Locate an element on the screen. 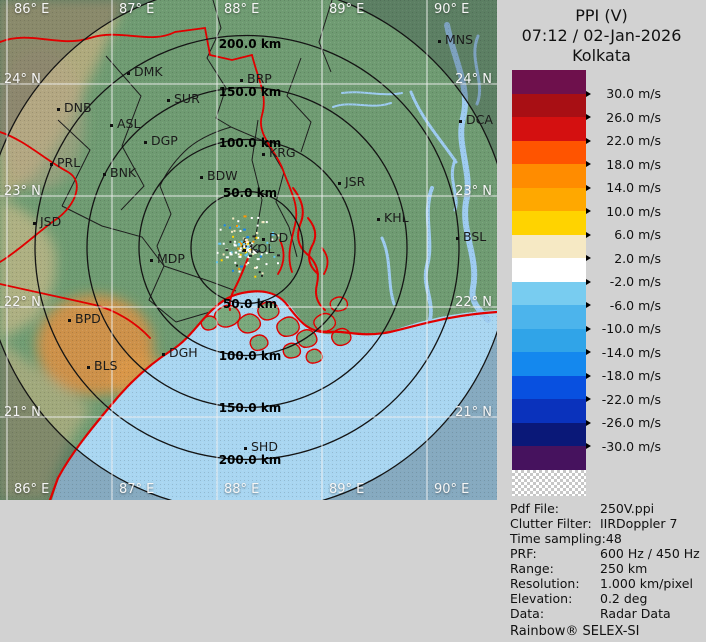  colorbar-tick: -30.0 m/s is located at coordinates (623, 446).